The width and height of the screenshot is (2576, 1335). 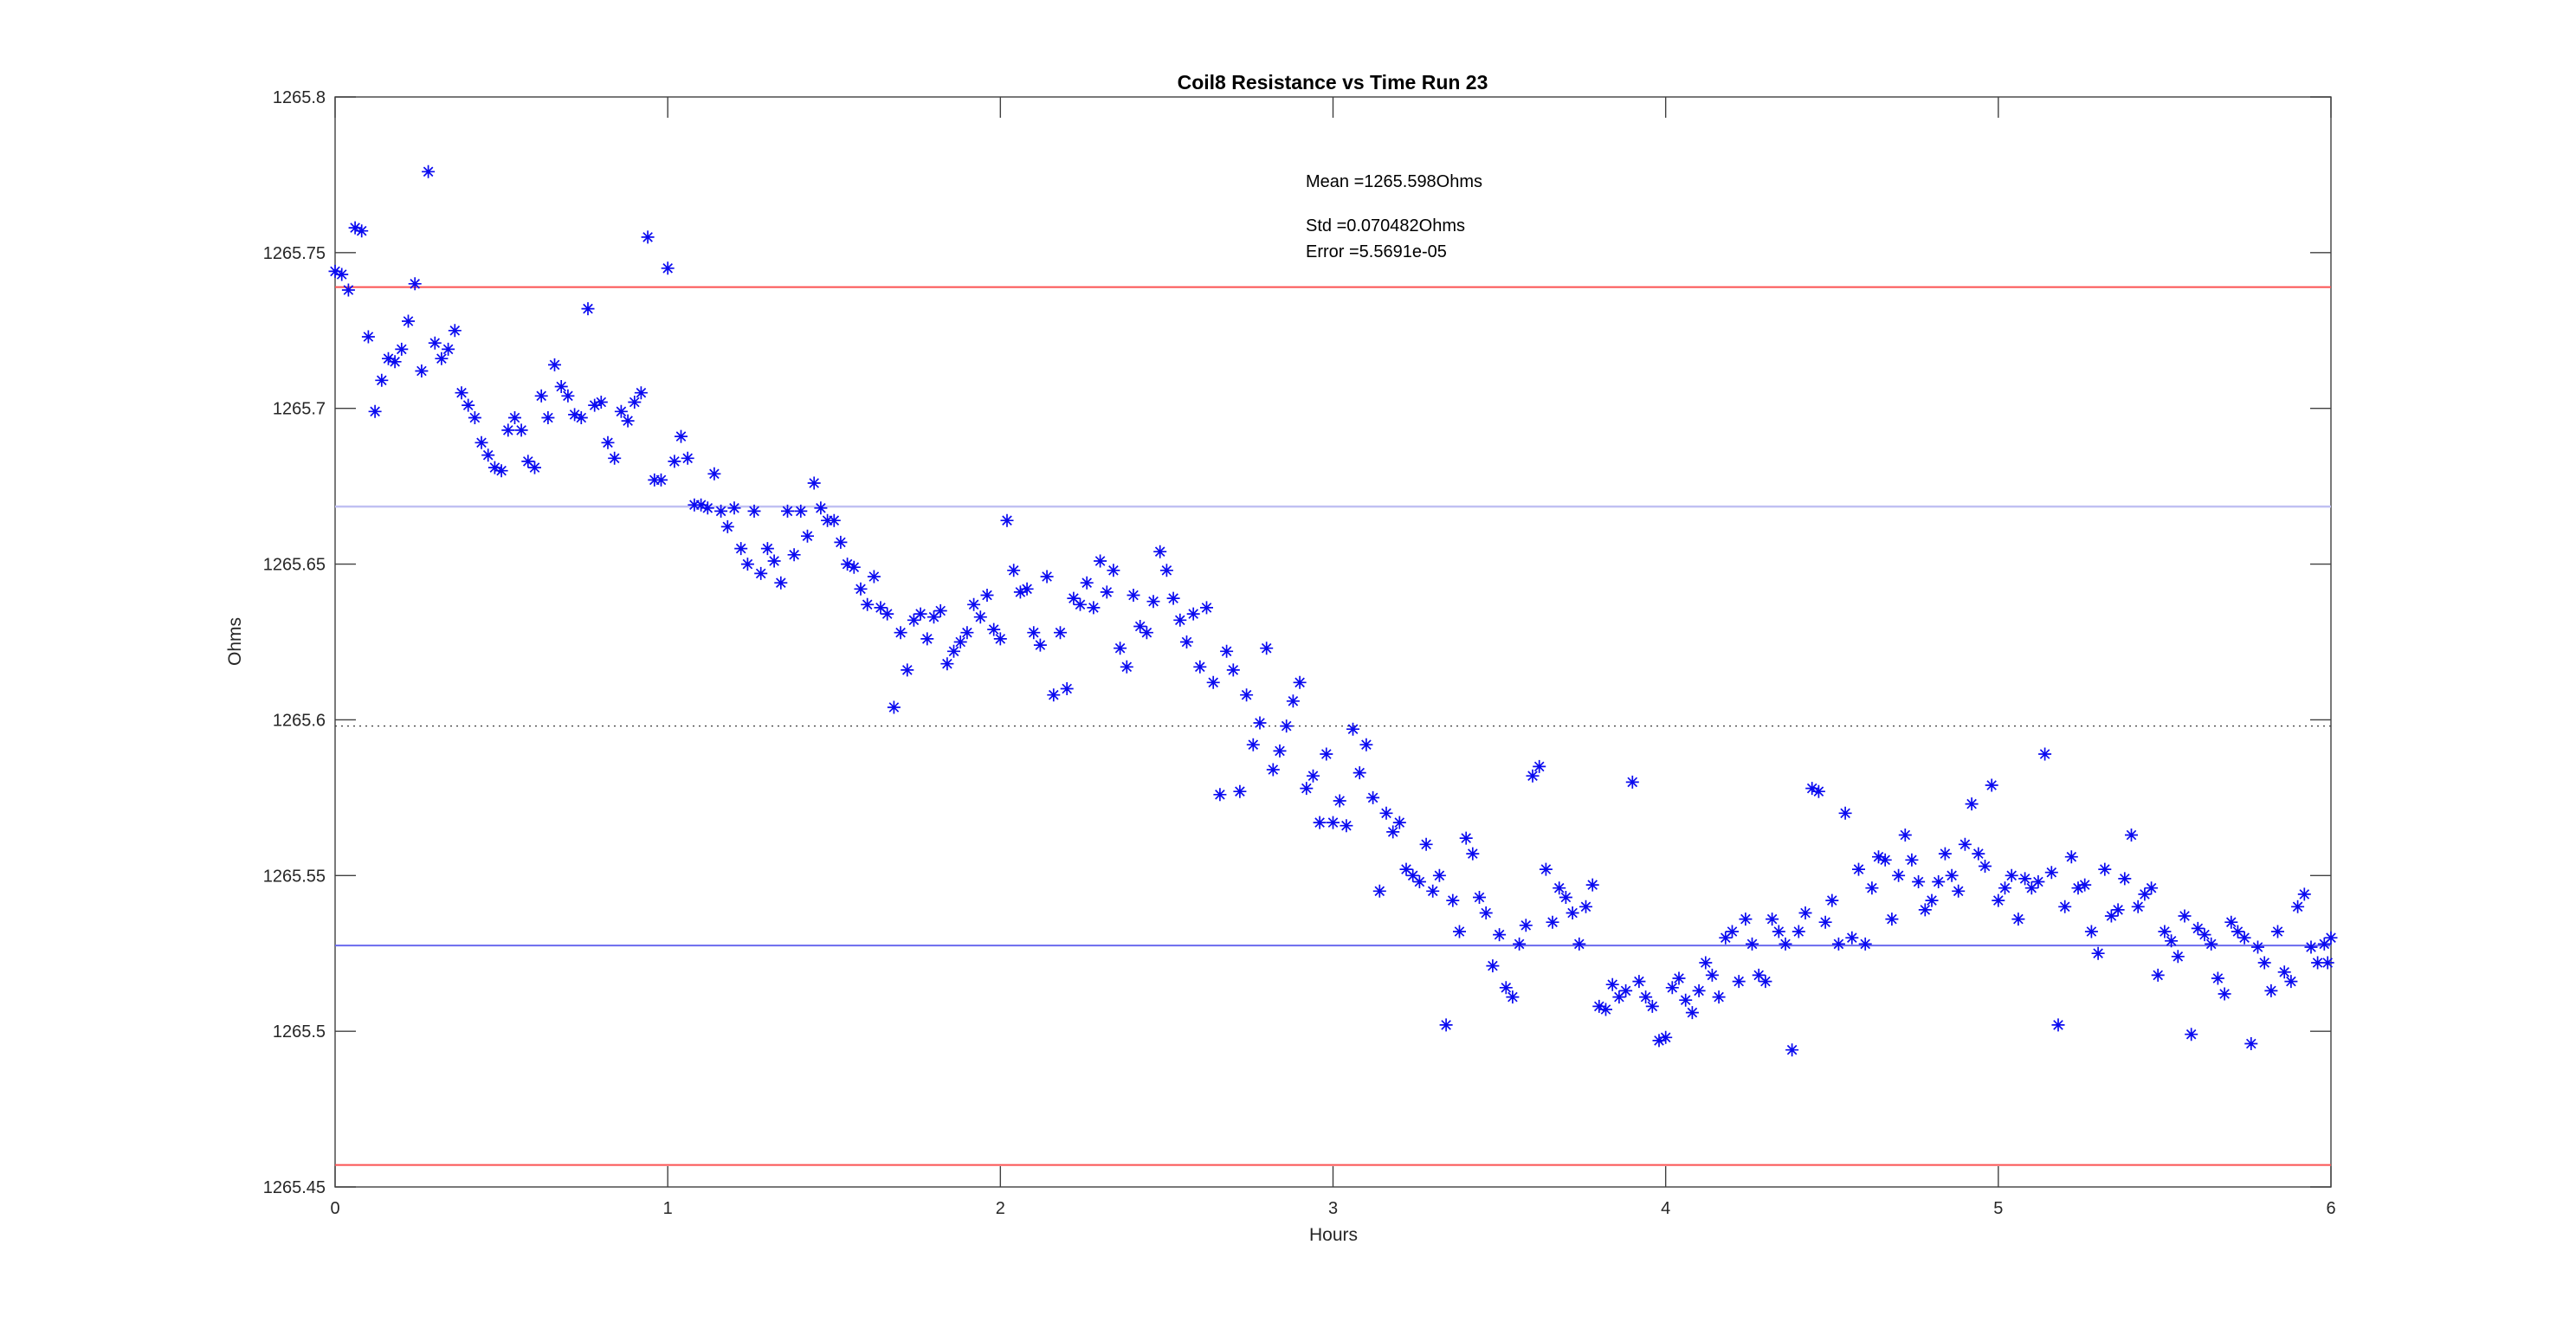 I want to click on chart-title: Coil8 Resistance vs Time Run 23, so click(x=1333, y=83).